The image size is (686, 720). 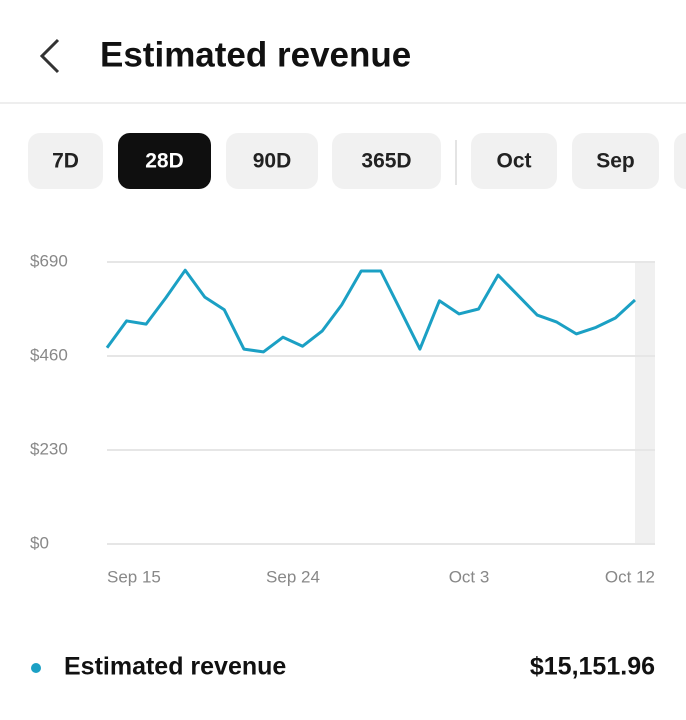 What do you see at coordinates (680, 161) in the screenshot?
I see `tab-partial` at bounding box center [680, 161].